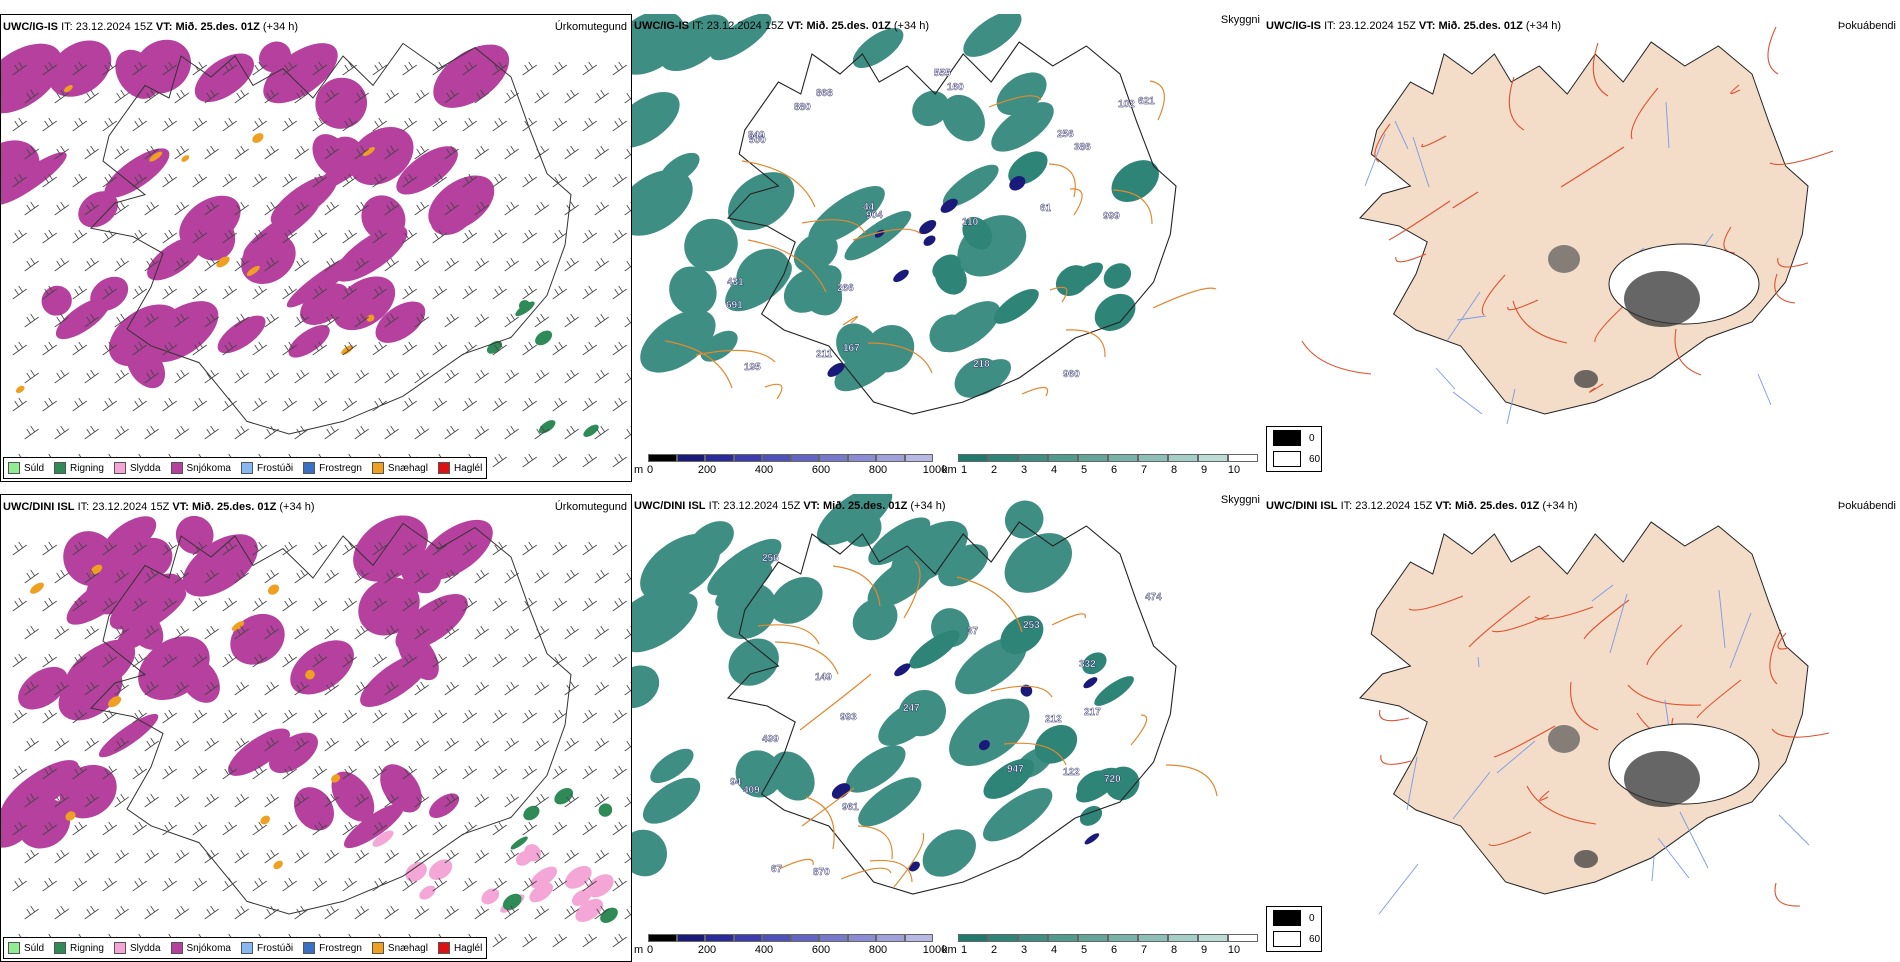 The height and width of the screenshot is (962, 1900). I want to click on it-time: 23.12.2024 15Z, so click(114, 27).